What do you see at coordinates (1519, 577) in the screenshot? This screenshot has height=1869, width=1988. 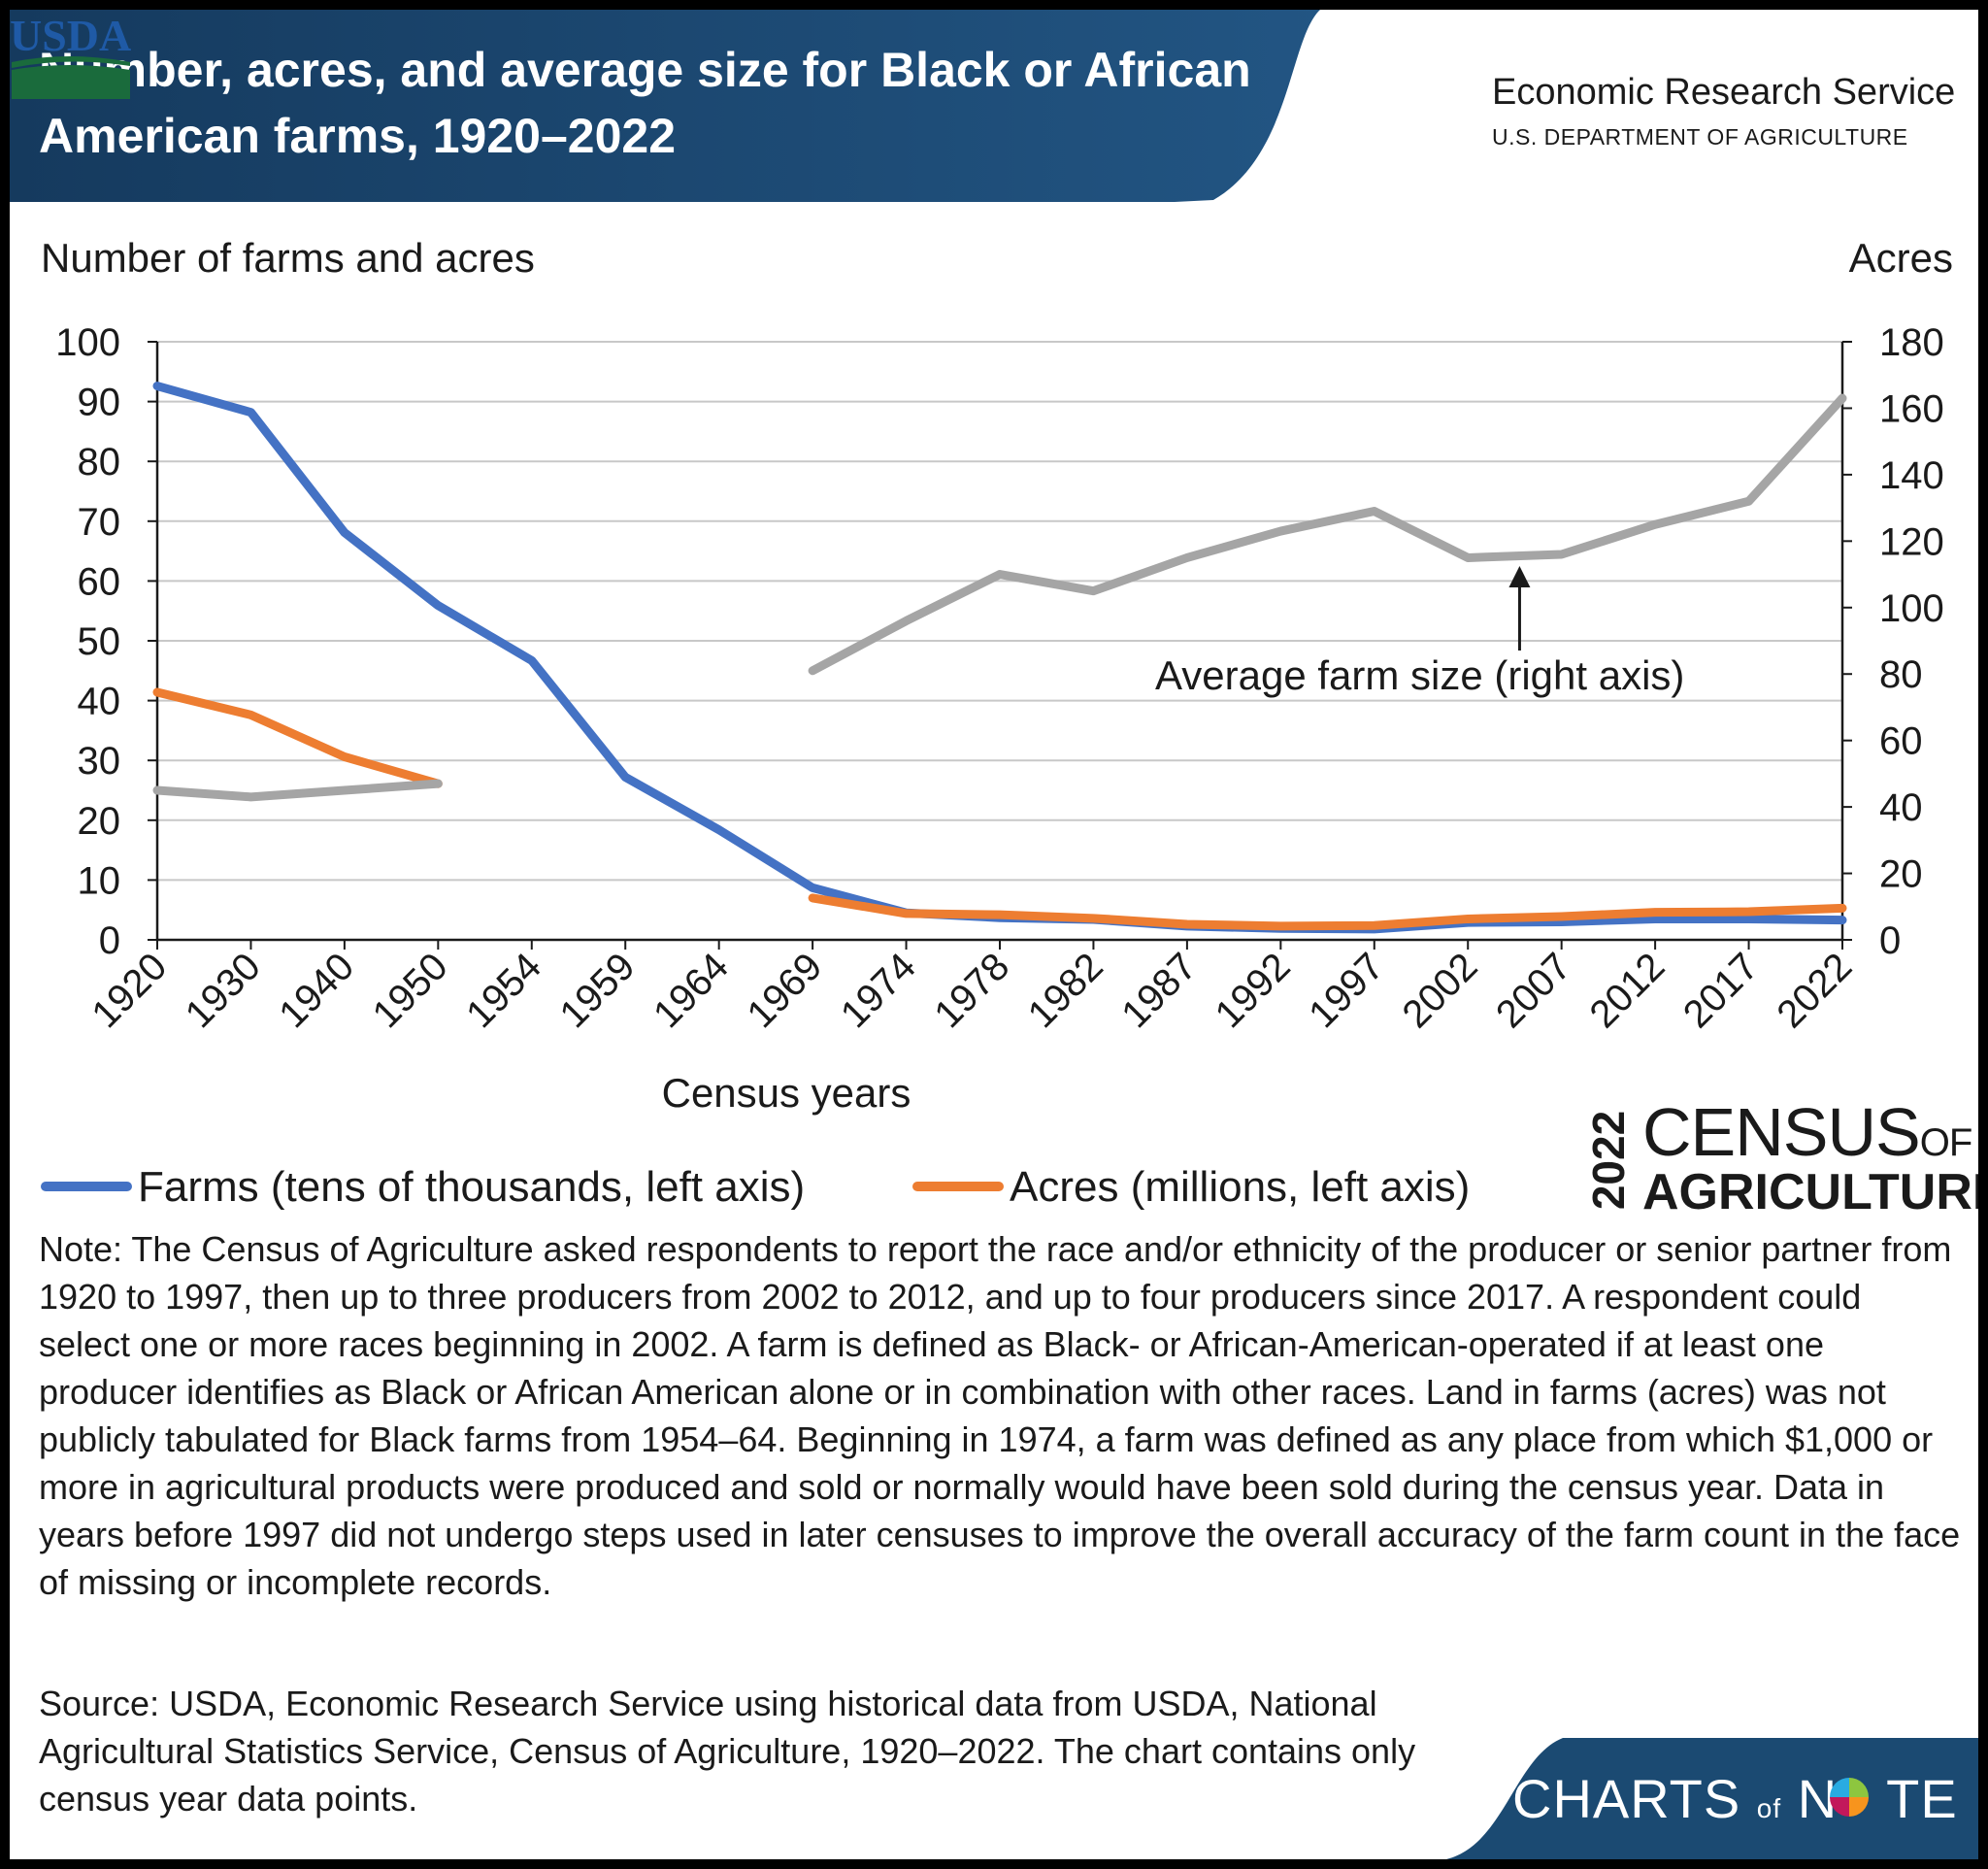 I see `annotation-arrow-head` at bounding box center [1519, 577].